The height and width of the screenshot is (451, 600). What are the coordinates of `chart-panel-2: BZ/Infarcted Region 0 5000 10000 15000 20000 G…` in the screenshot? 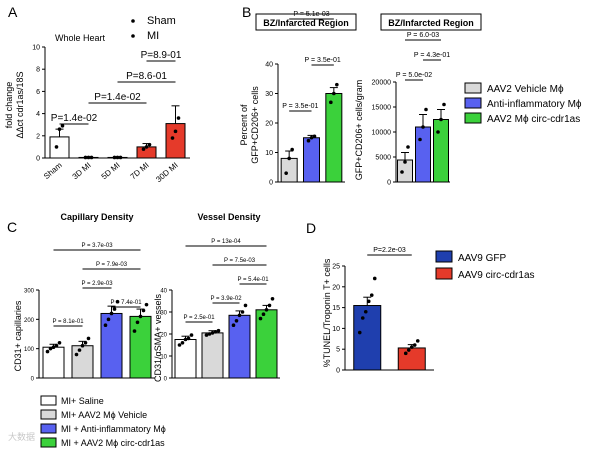 It's located at (418, 100).